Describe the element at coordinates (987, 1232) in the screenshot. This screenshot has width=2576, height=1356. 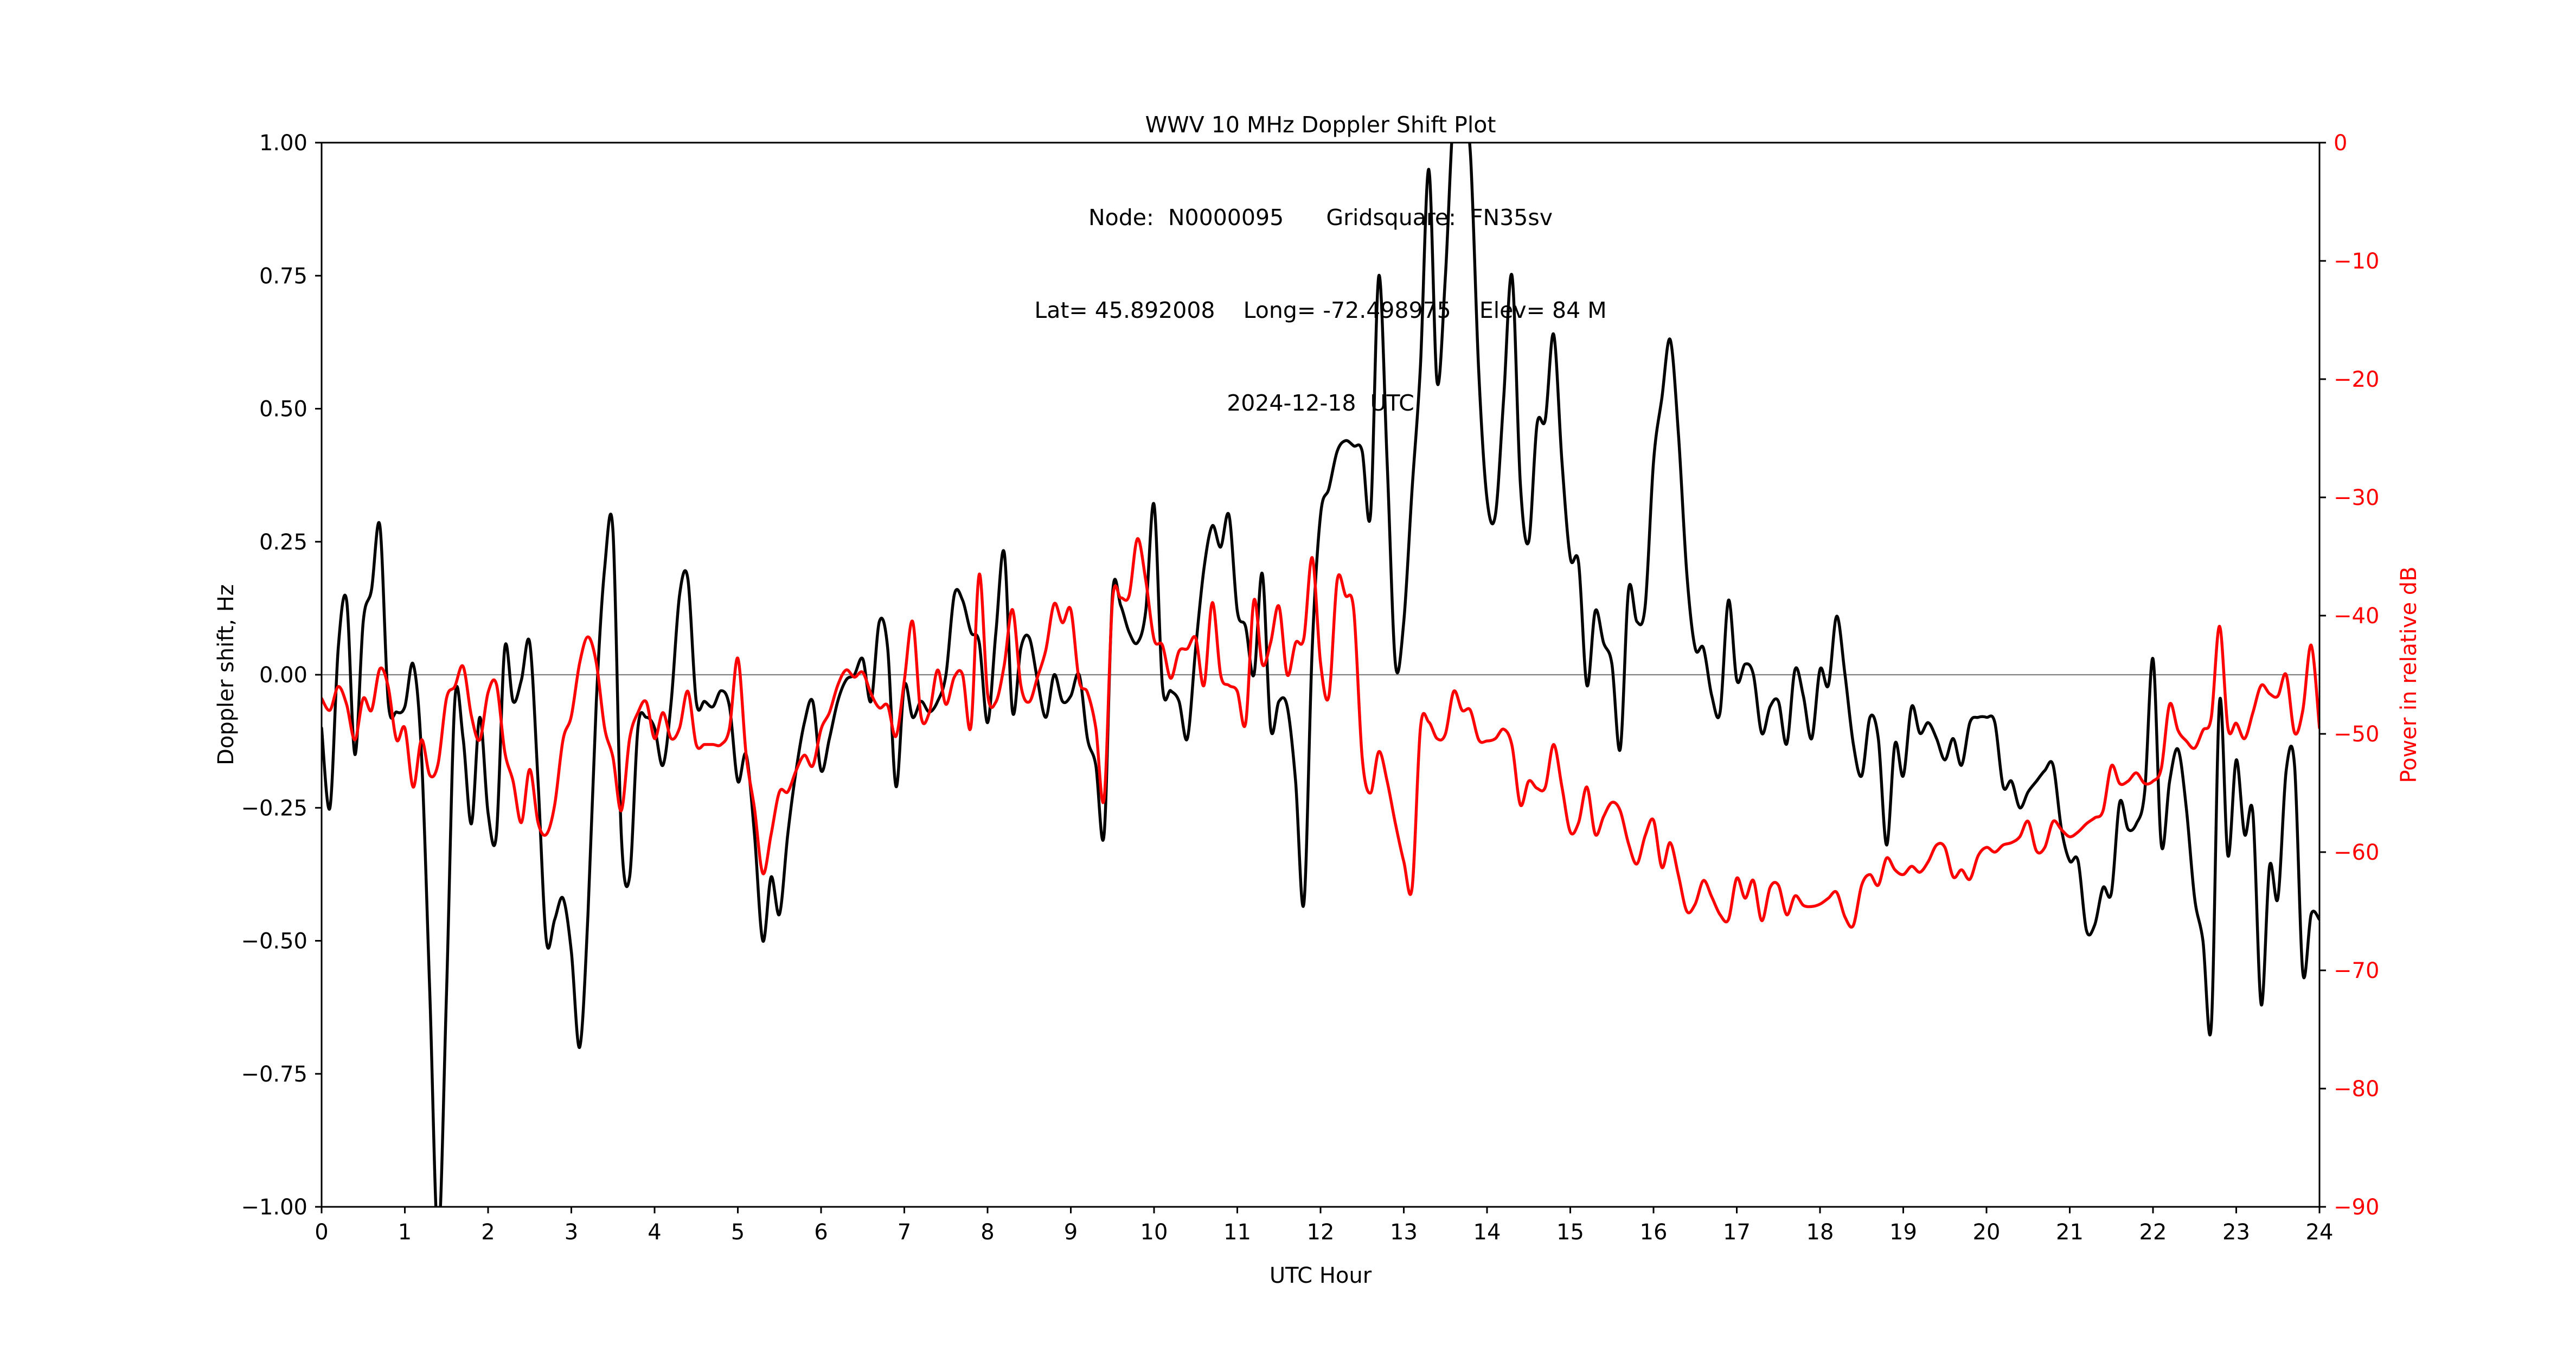
I see `x-tick-label: 8` at that location.